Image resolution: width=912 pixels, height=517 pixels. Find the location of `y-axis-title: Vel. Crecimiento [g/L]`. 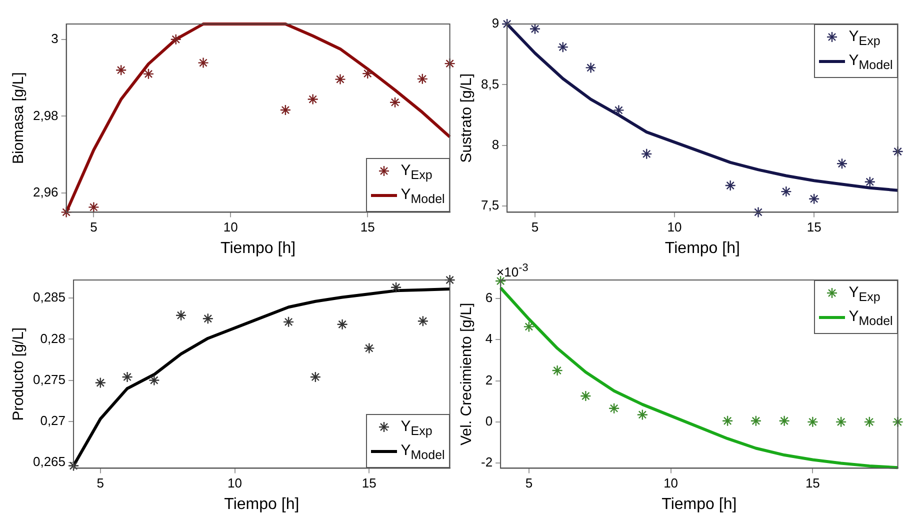

y-axis-title: Vel. Crecimiento [g/L] is located at coordinates (467, 374).